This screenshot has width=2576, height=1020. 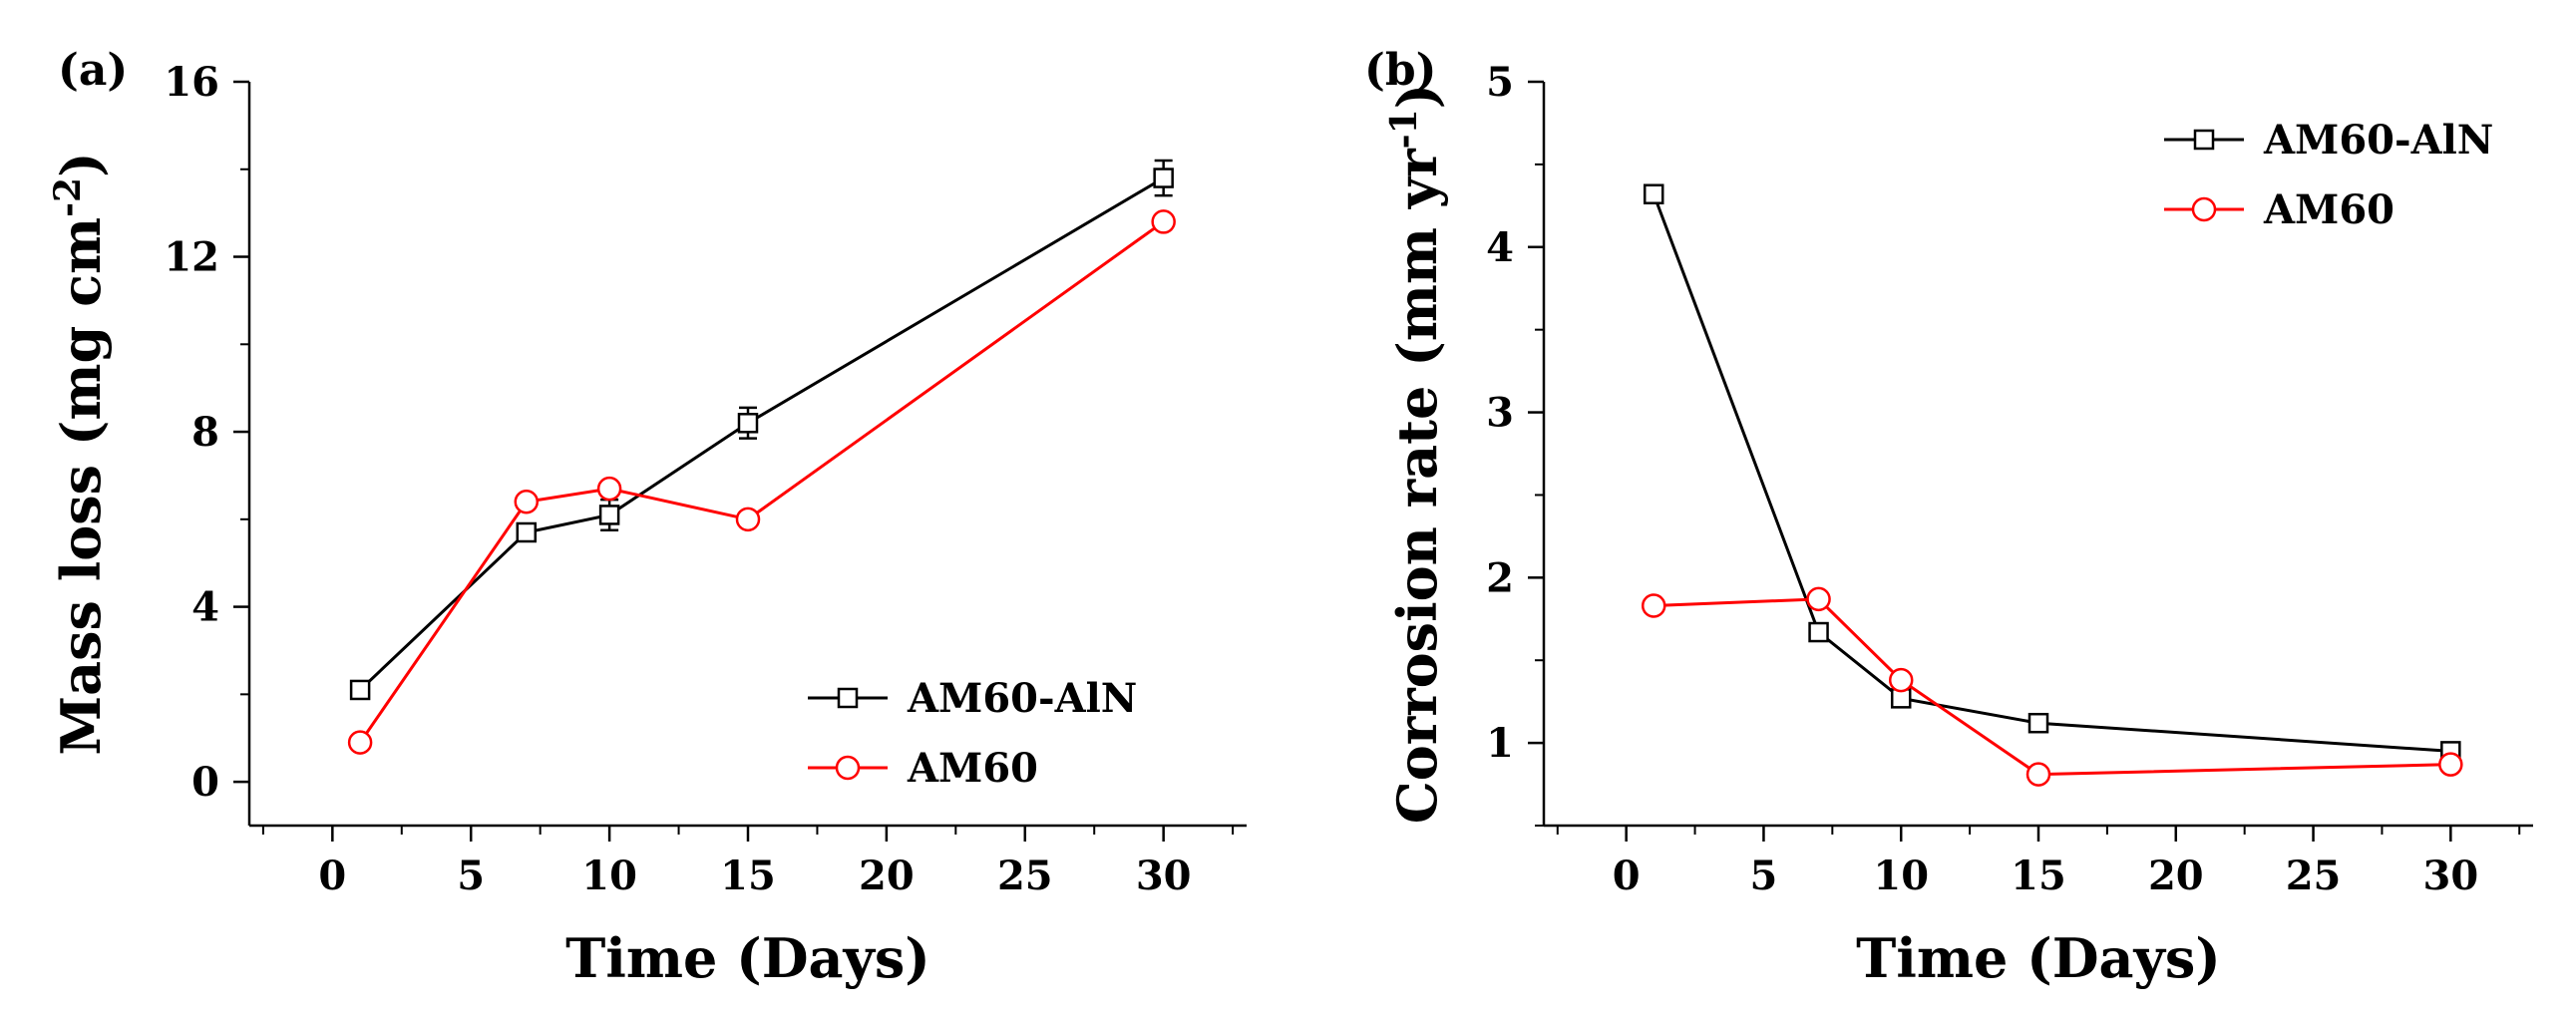 What do you see at coordinates (191, 257) in the screenshot?
I see `y-tick-label: 12` at bounding box center [191, 257].